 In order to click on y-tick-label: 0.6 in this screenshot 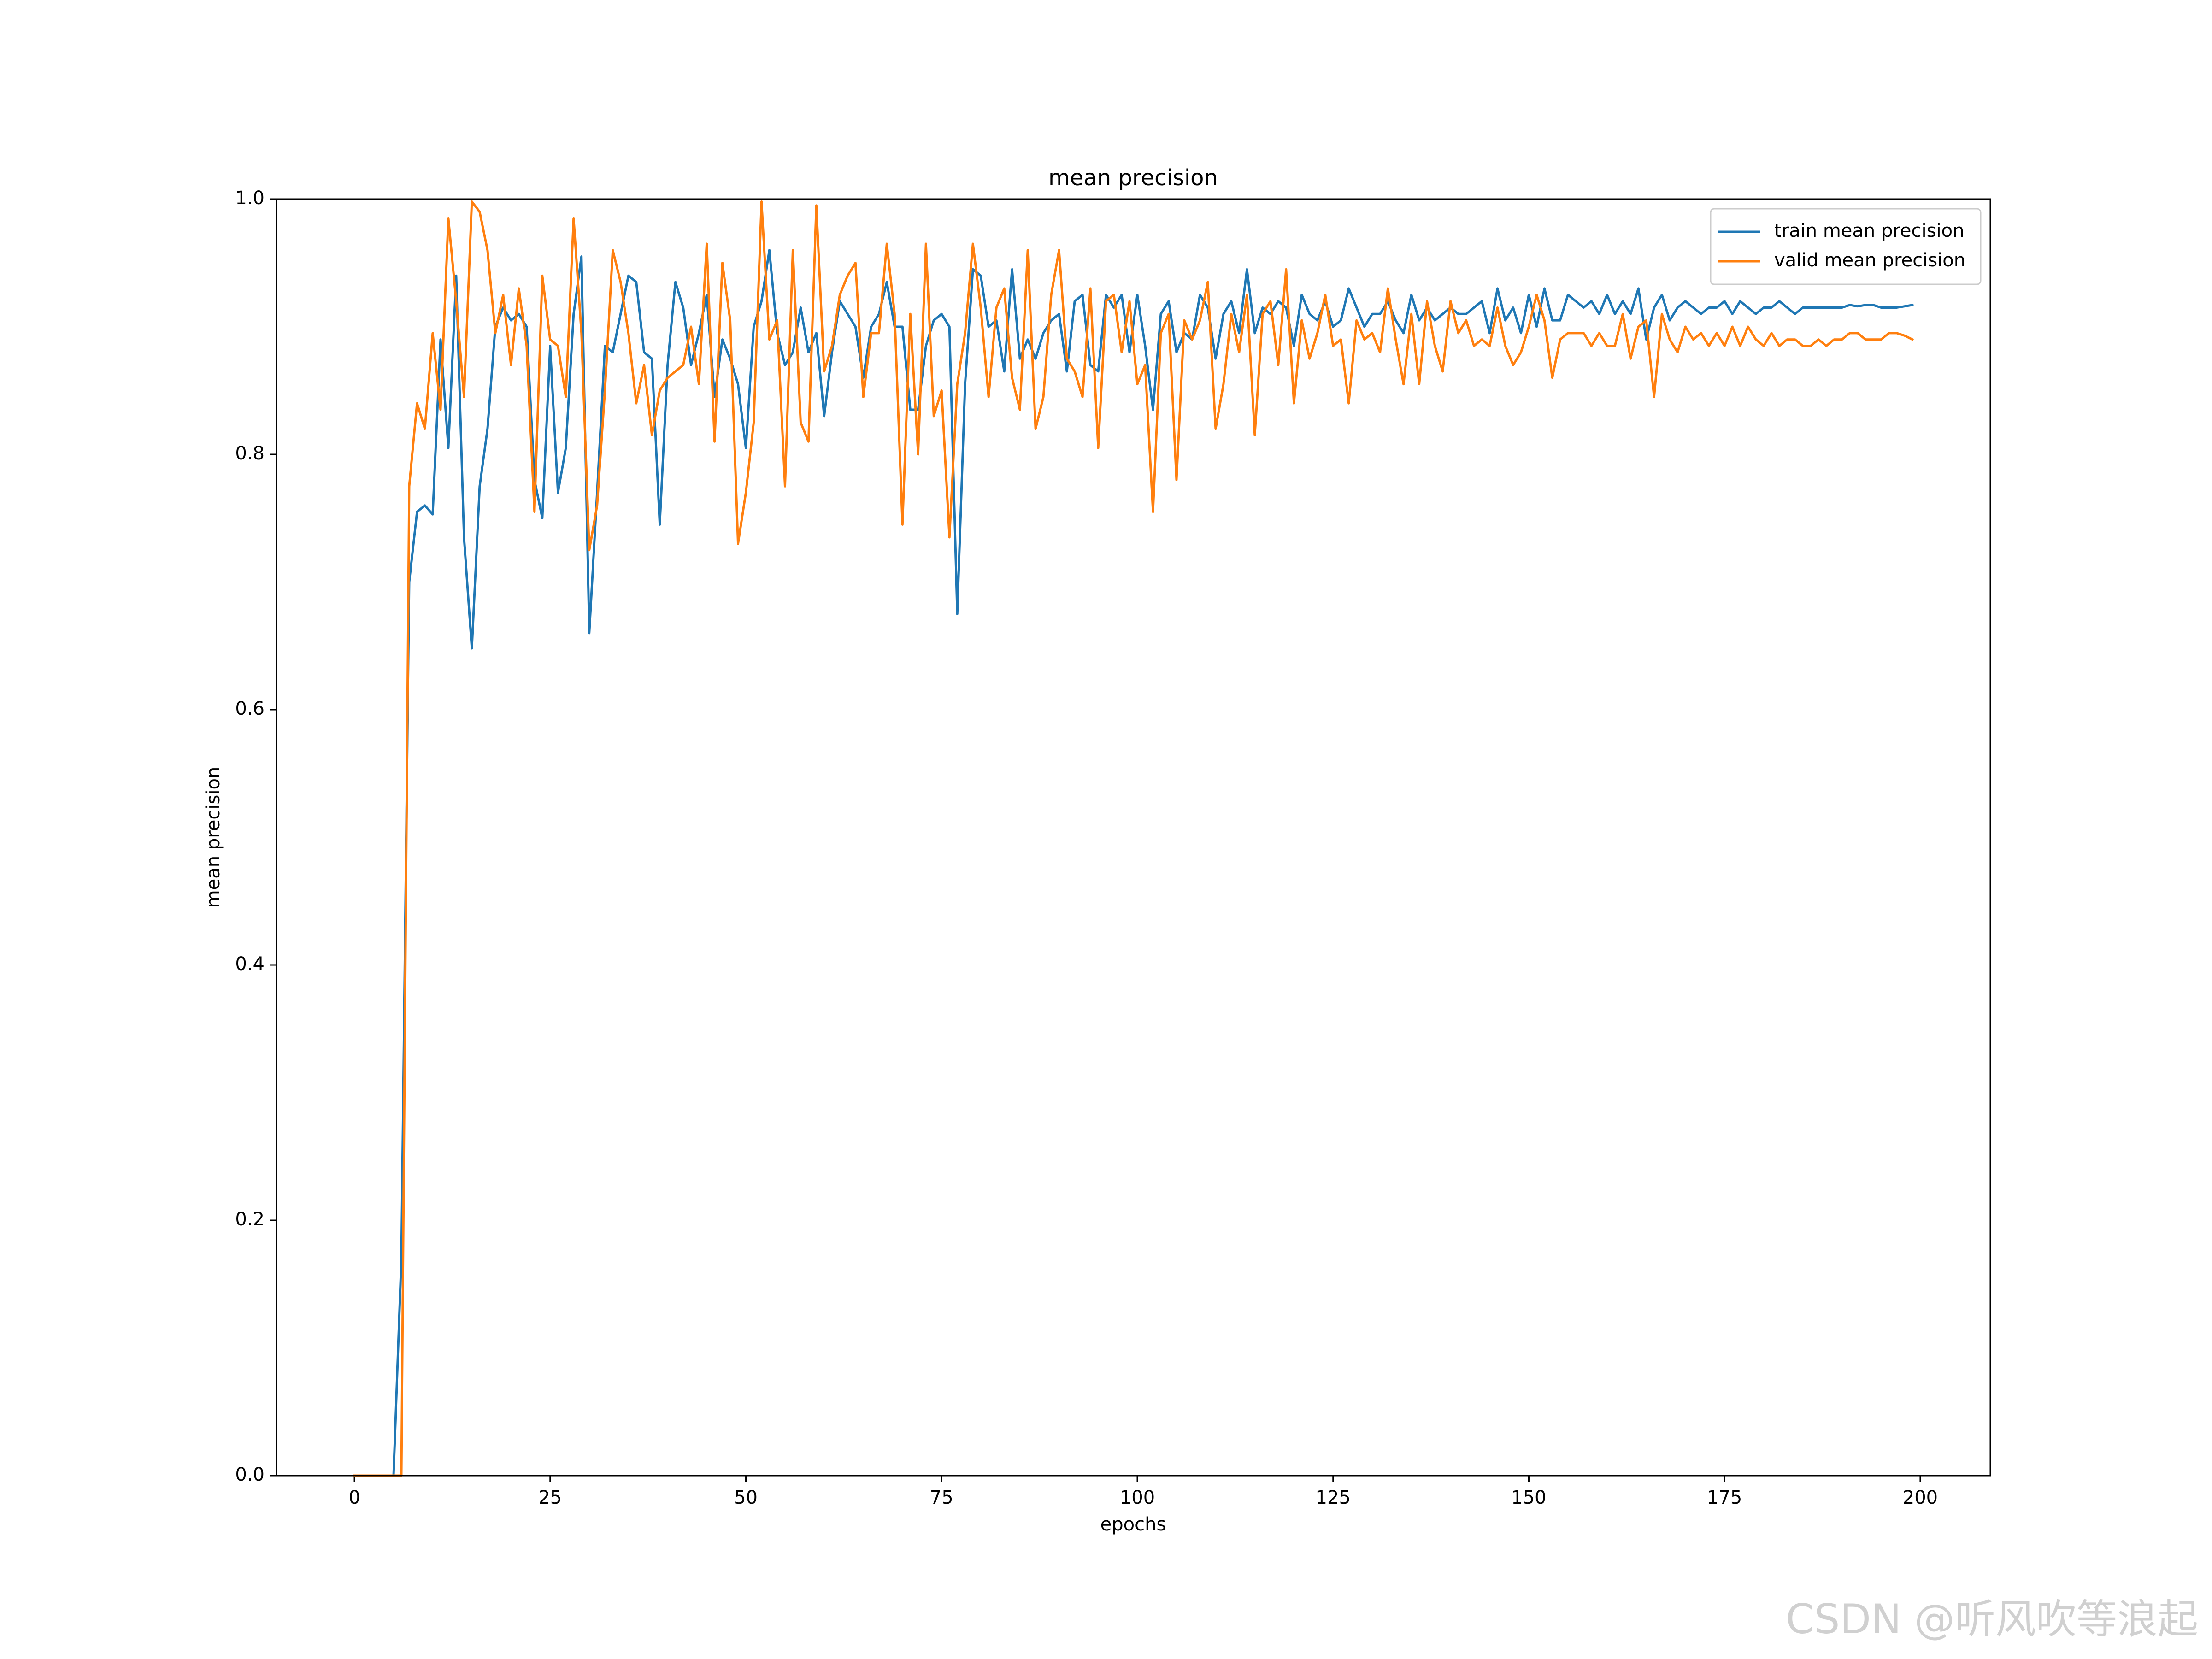, I will do `click(250, 708)`.